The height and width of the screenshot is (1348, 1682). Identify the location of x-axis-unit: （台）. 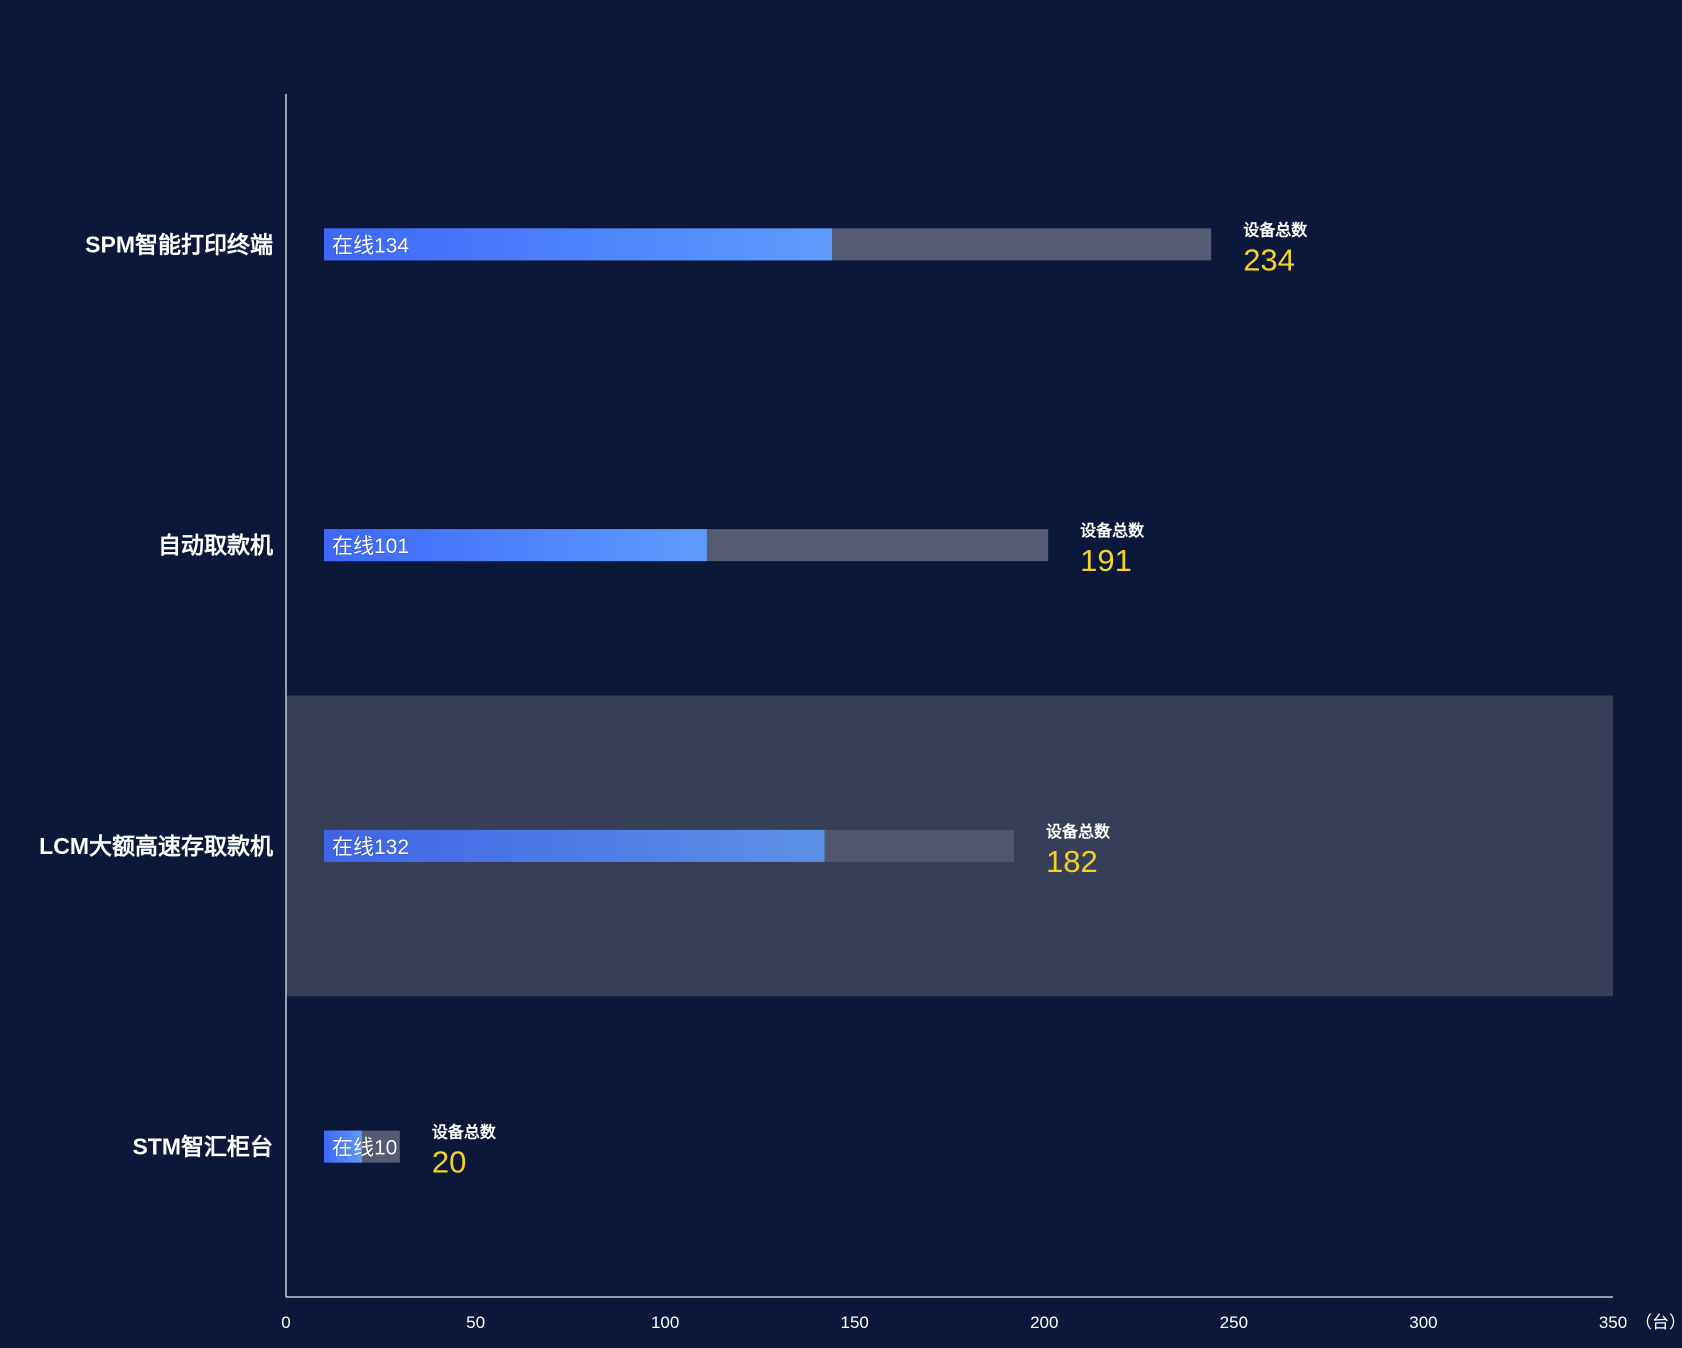
(1658, 1322).